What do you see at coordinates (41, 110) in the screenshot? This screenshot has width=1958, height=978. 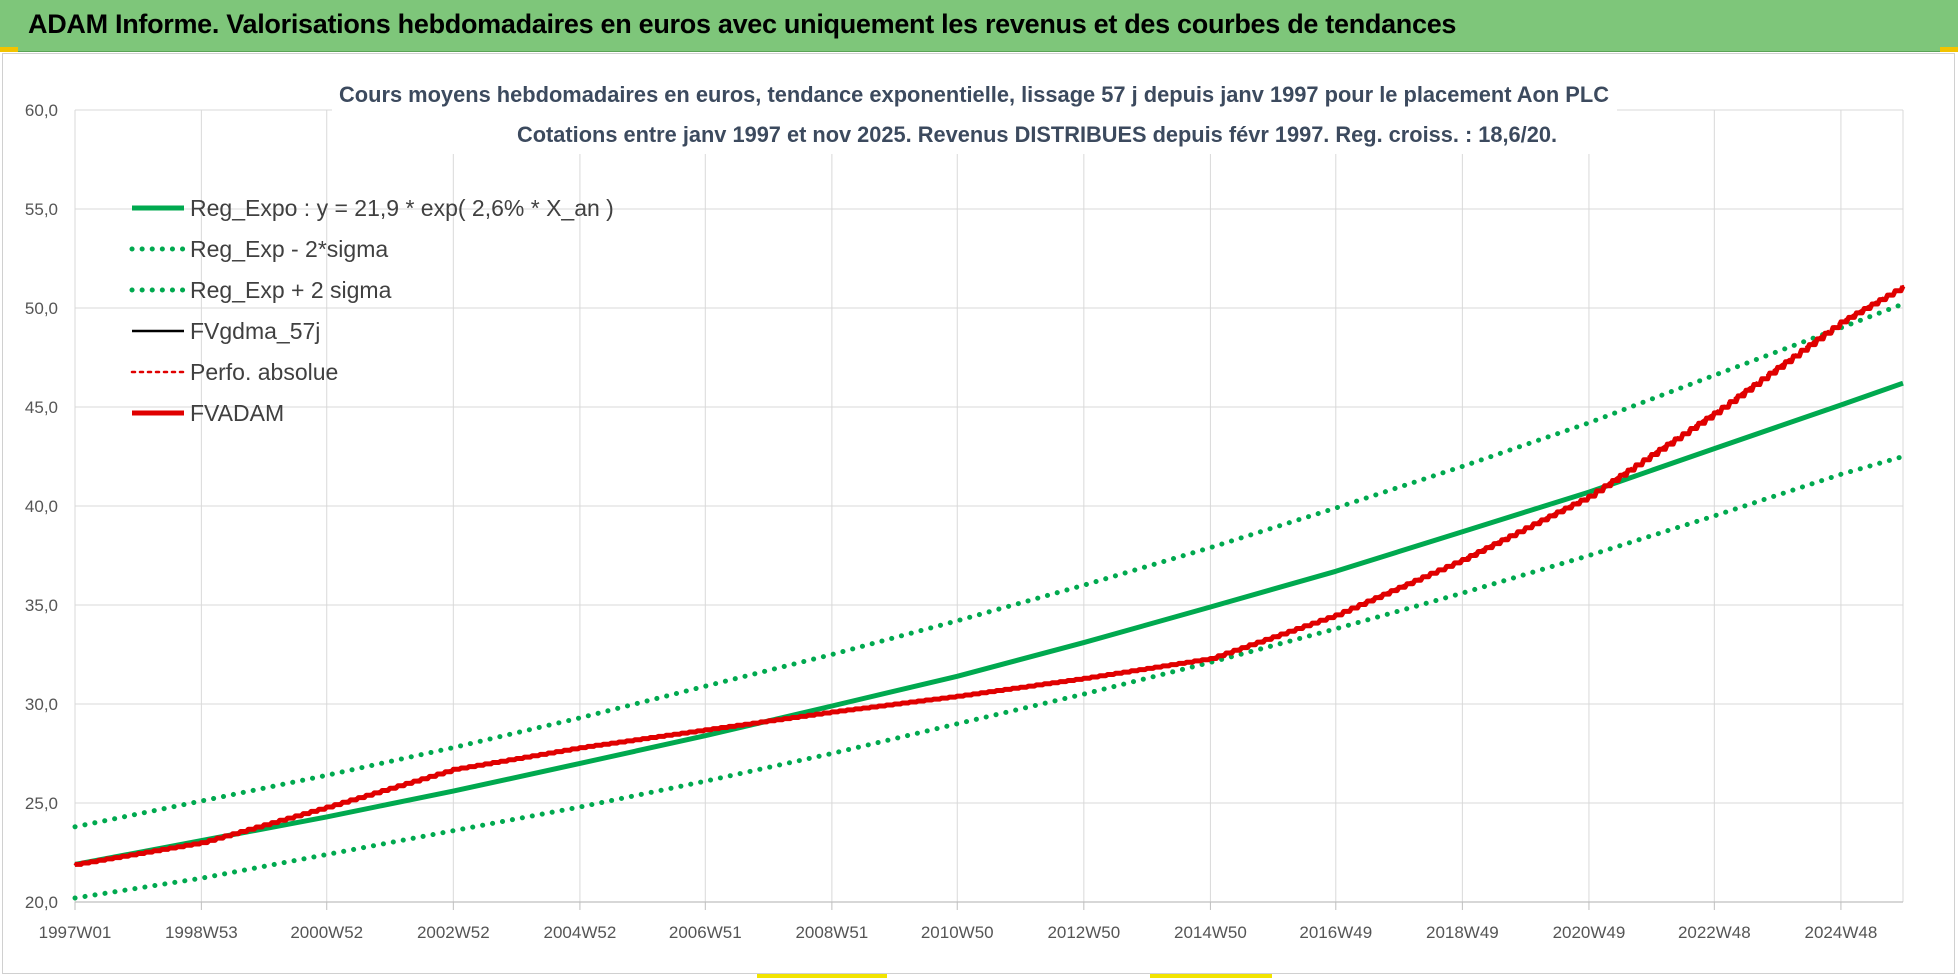 I see `y-tick-label: 60,0` at bounding box center [41, 110].